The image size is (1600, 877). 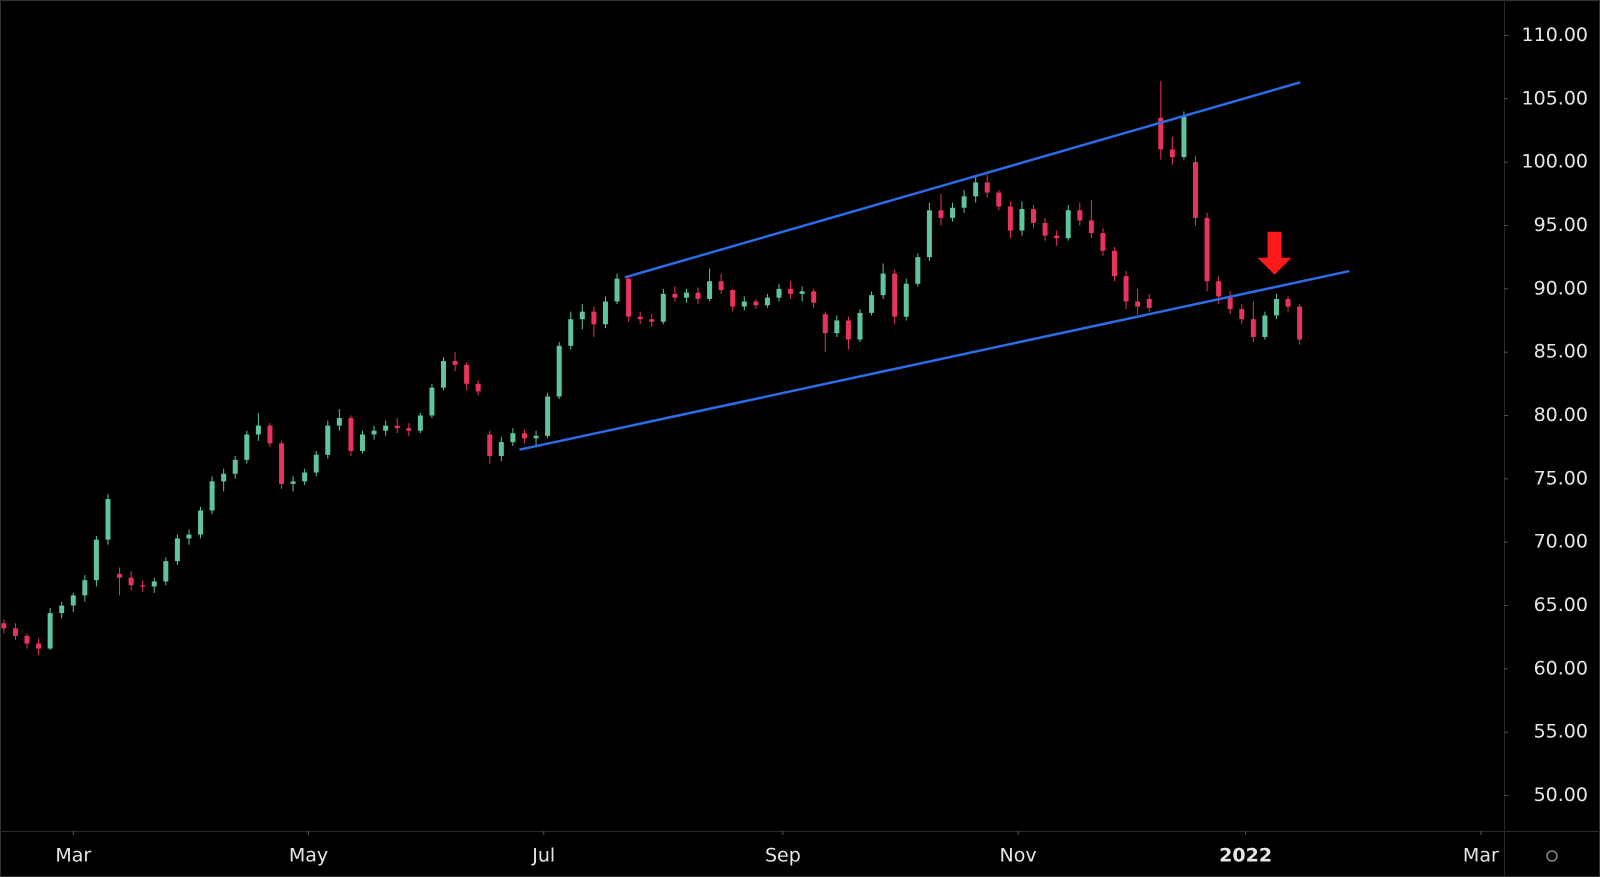 What do you see at coordinates (1555, 162) in the screenshot?
I see `y-tick-label: 100.00` at bounding box center [1555, 162].